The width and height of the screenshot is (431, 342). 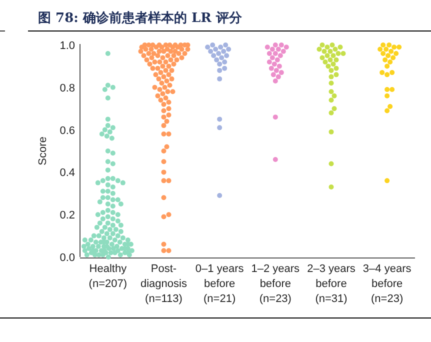 I want to click on ylabel: Score, so click(x=43, y=151).